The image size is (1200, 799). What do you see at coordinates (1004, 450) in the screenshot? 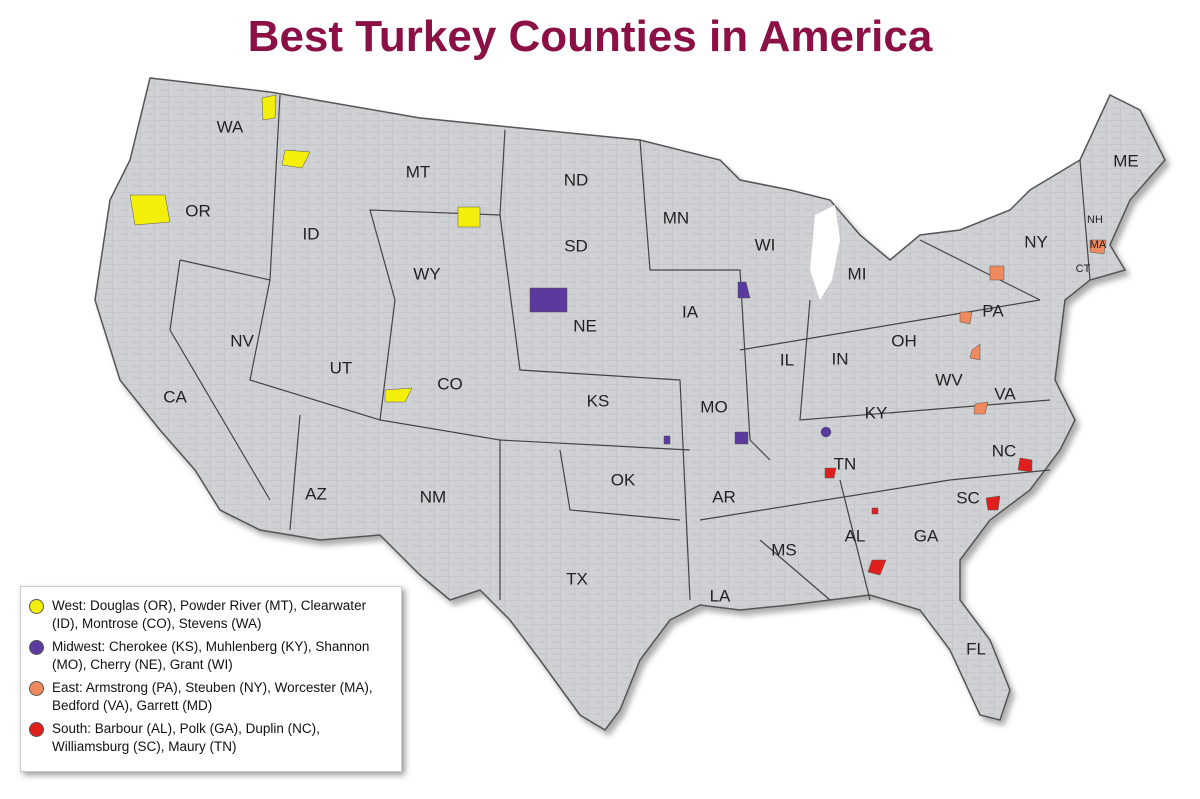
I see `state-label: NC` at bounding box center [1004, 450].